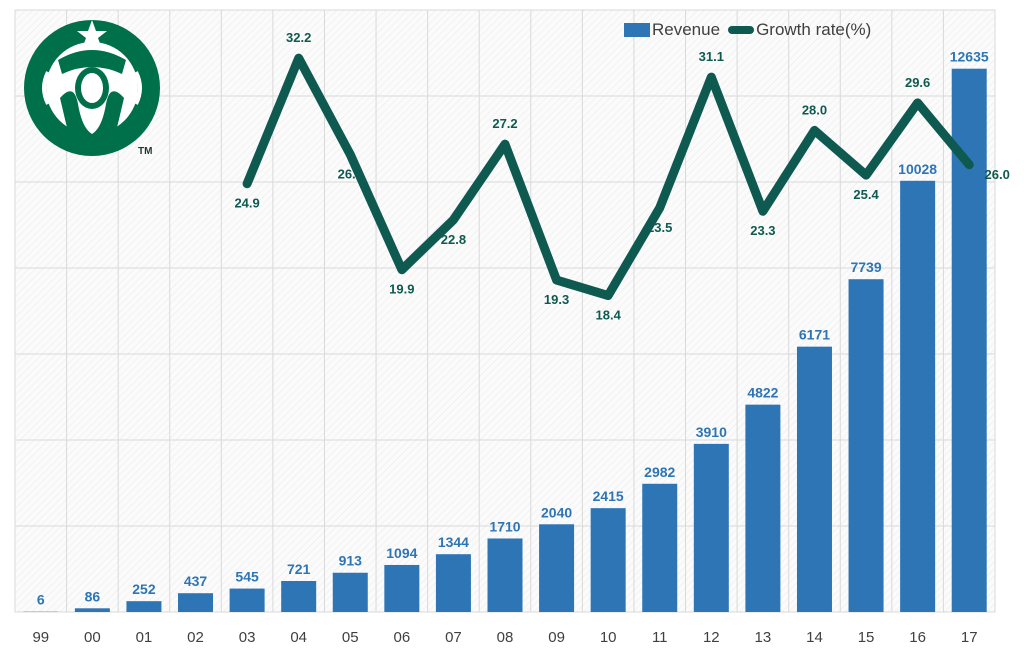 The image size is (1024, 655). Describe the element at coordinates (741, 30) in the screenshot. I see `legend-swatch-growth` at that location.